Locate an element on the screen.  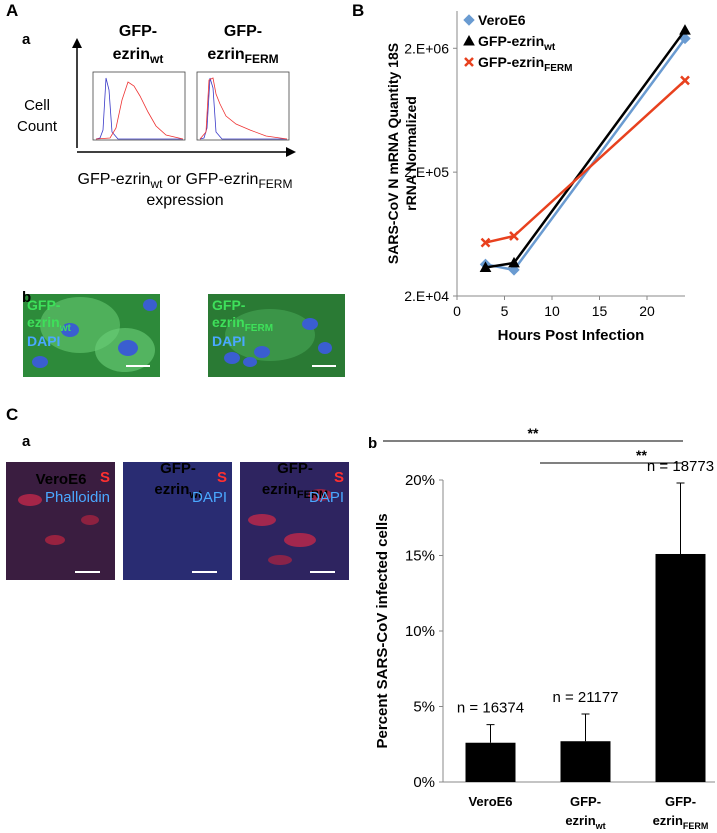
image-title: VeroE6 is located at coordinates (61, 479).